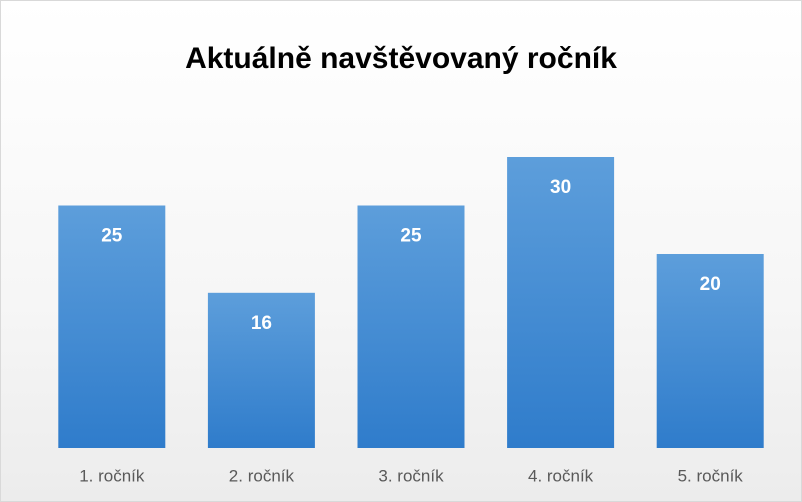 The image size is (802, 502). Describe the element at coordinates (411, 475) in the screenshot. I see `x-tick-label: 3. ročník` at that location.